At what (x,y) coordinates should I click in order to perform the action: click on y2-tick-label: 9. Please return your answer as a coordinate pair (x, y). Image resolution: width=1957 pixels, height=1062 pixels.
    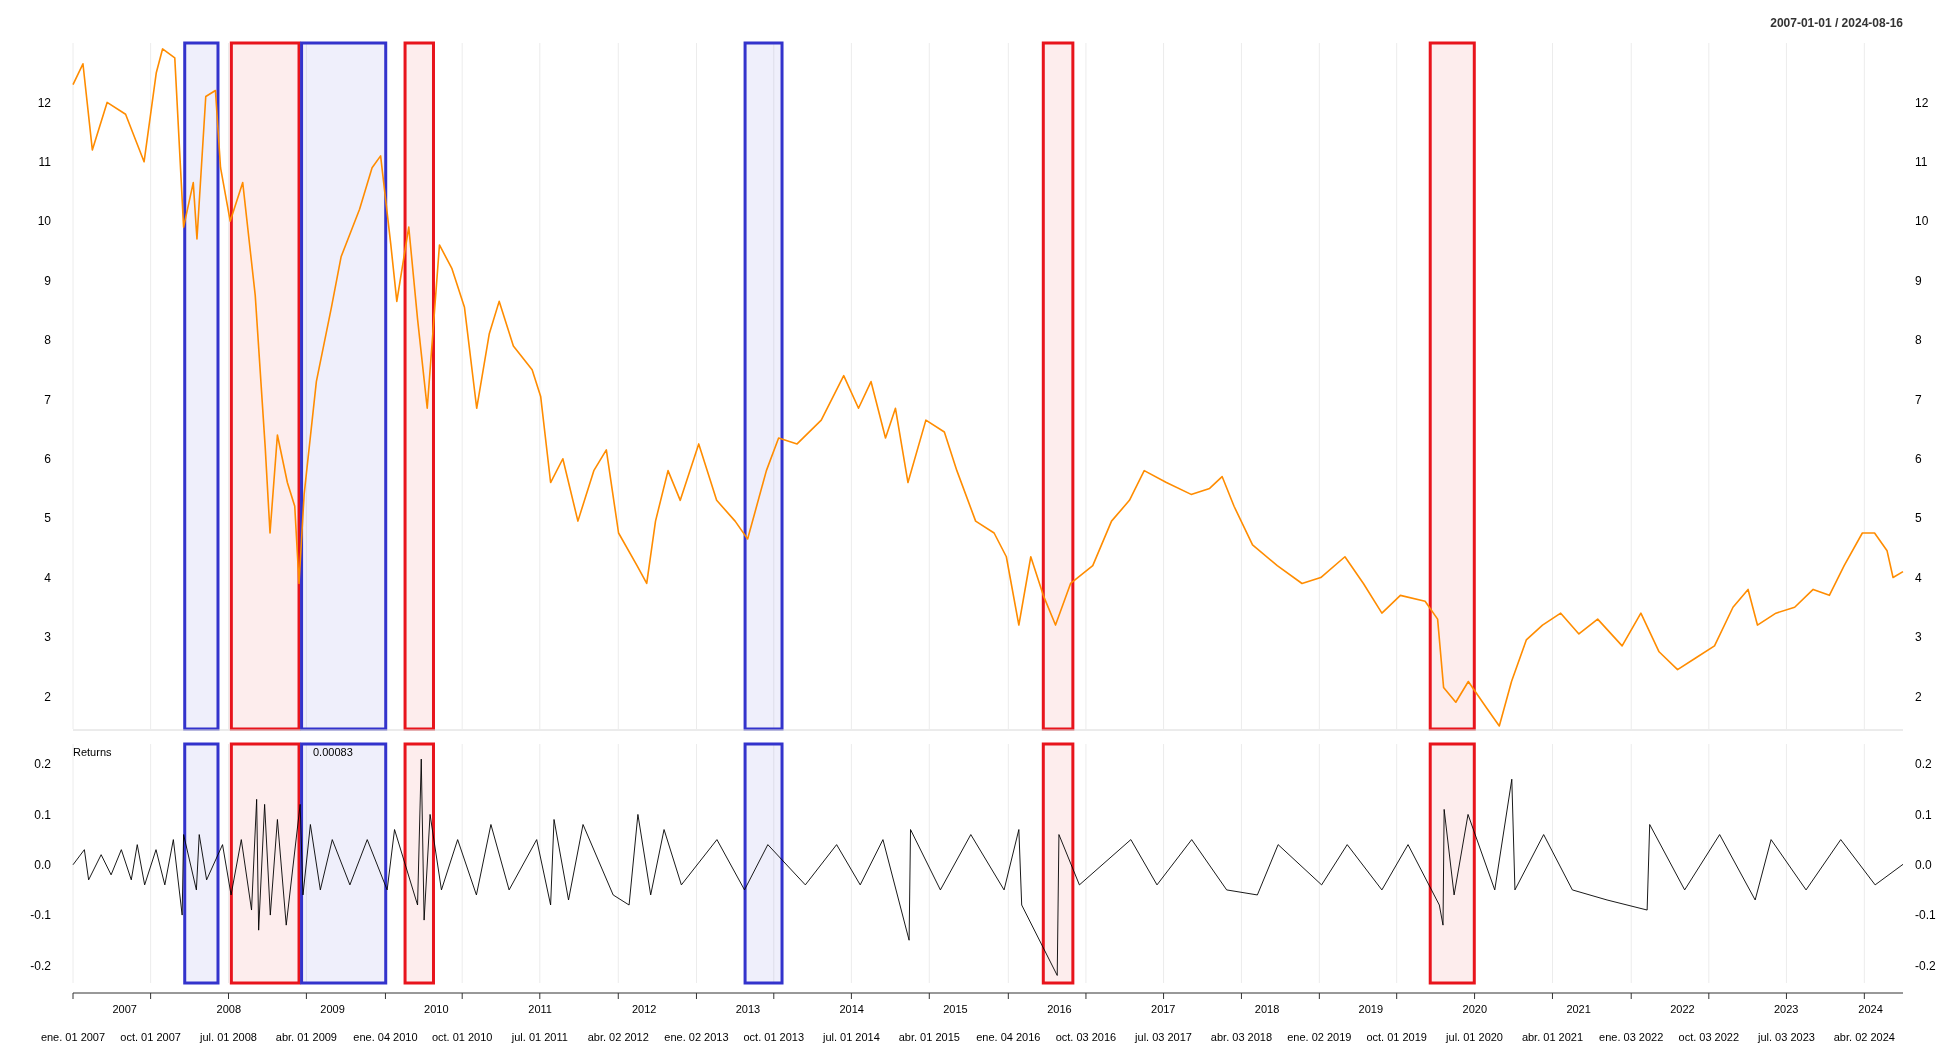
    Looking at the image, I should click on (1918, 280).